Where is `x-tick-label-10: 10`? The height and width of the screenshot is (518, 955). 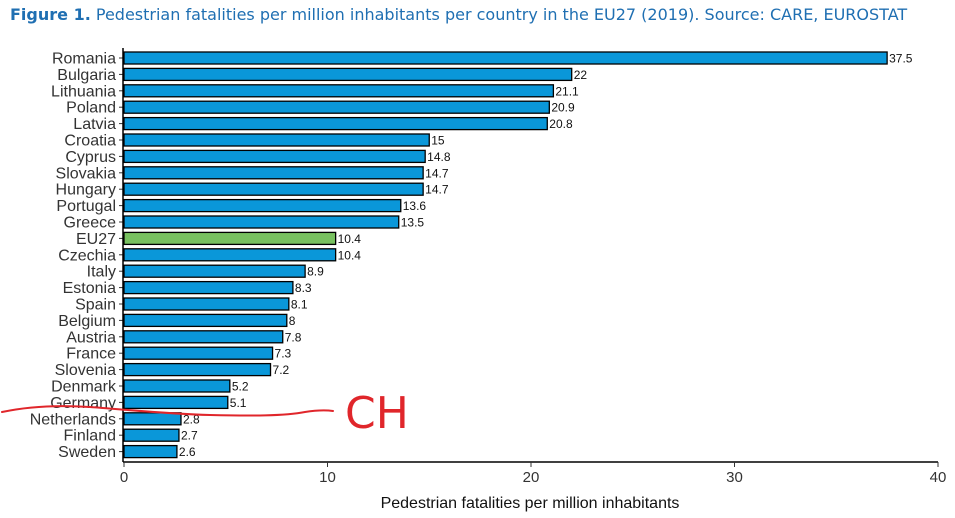 x-tick-label-10: 10 is located at coordinates (327, 477).